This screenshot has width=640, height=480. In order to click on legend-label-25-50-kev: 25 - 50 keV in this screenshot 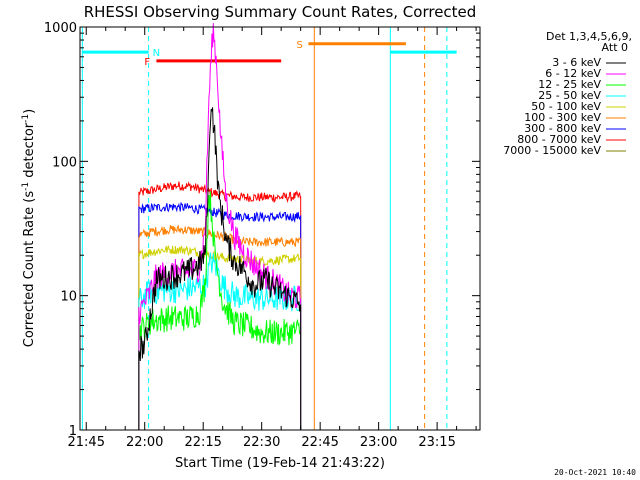, I will do `click(569, 95)`.